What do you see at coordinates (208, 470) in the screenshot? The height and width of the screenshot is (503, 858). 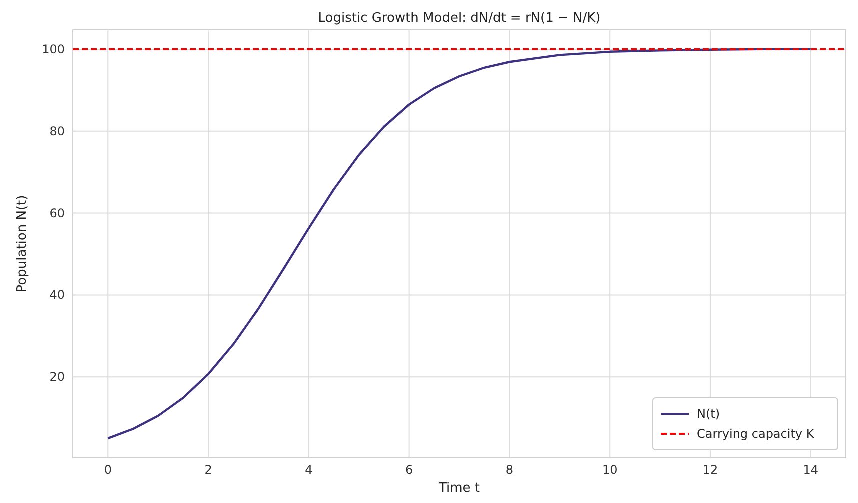 I see `x-tick-label: 2` at bounding box center [208, 470].